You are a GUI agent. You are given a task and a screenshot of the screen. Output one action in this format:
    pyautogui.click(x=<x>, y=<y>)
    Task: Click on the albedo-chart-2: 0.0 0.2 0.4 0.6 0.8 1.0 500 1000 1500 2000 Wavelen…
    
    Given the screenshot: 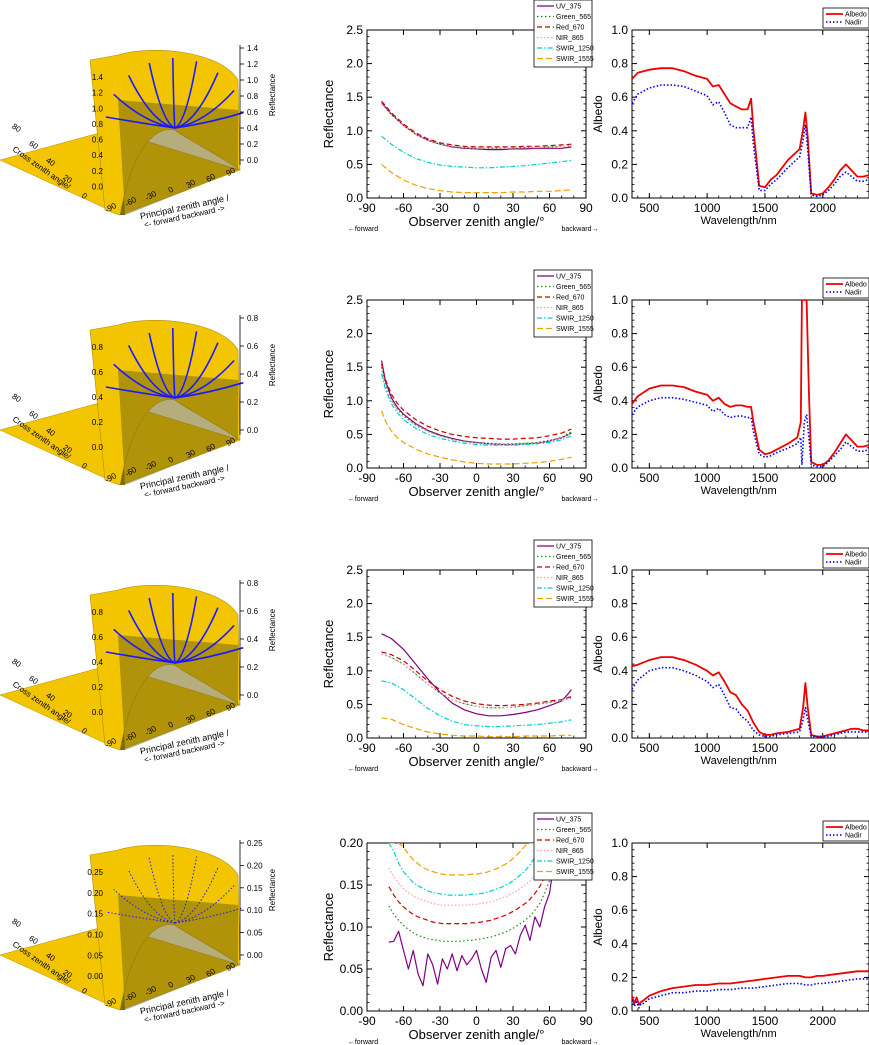 What is the action you would take?
    pyautogui.click(x=730, y=387)
    